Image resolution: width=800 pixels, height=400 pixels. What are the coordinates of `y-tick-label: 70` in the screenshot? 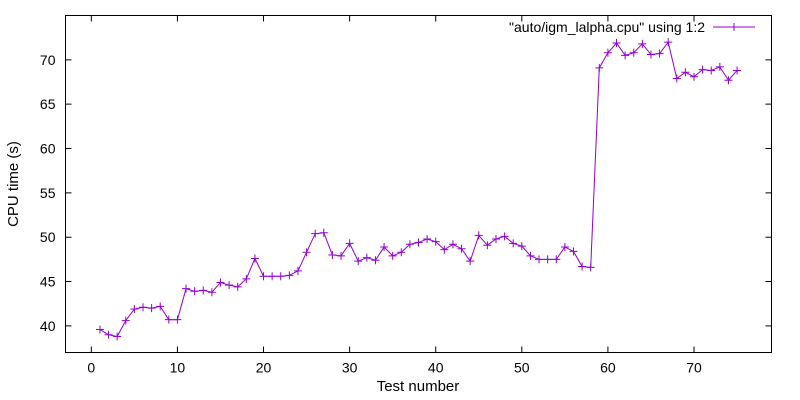 It's located at (48, 60).